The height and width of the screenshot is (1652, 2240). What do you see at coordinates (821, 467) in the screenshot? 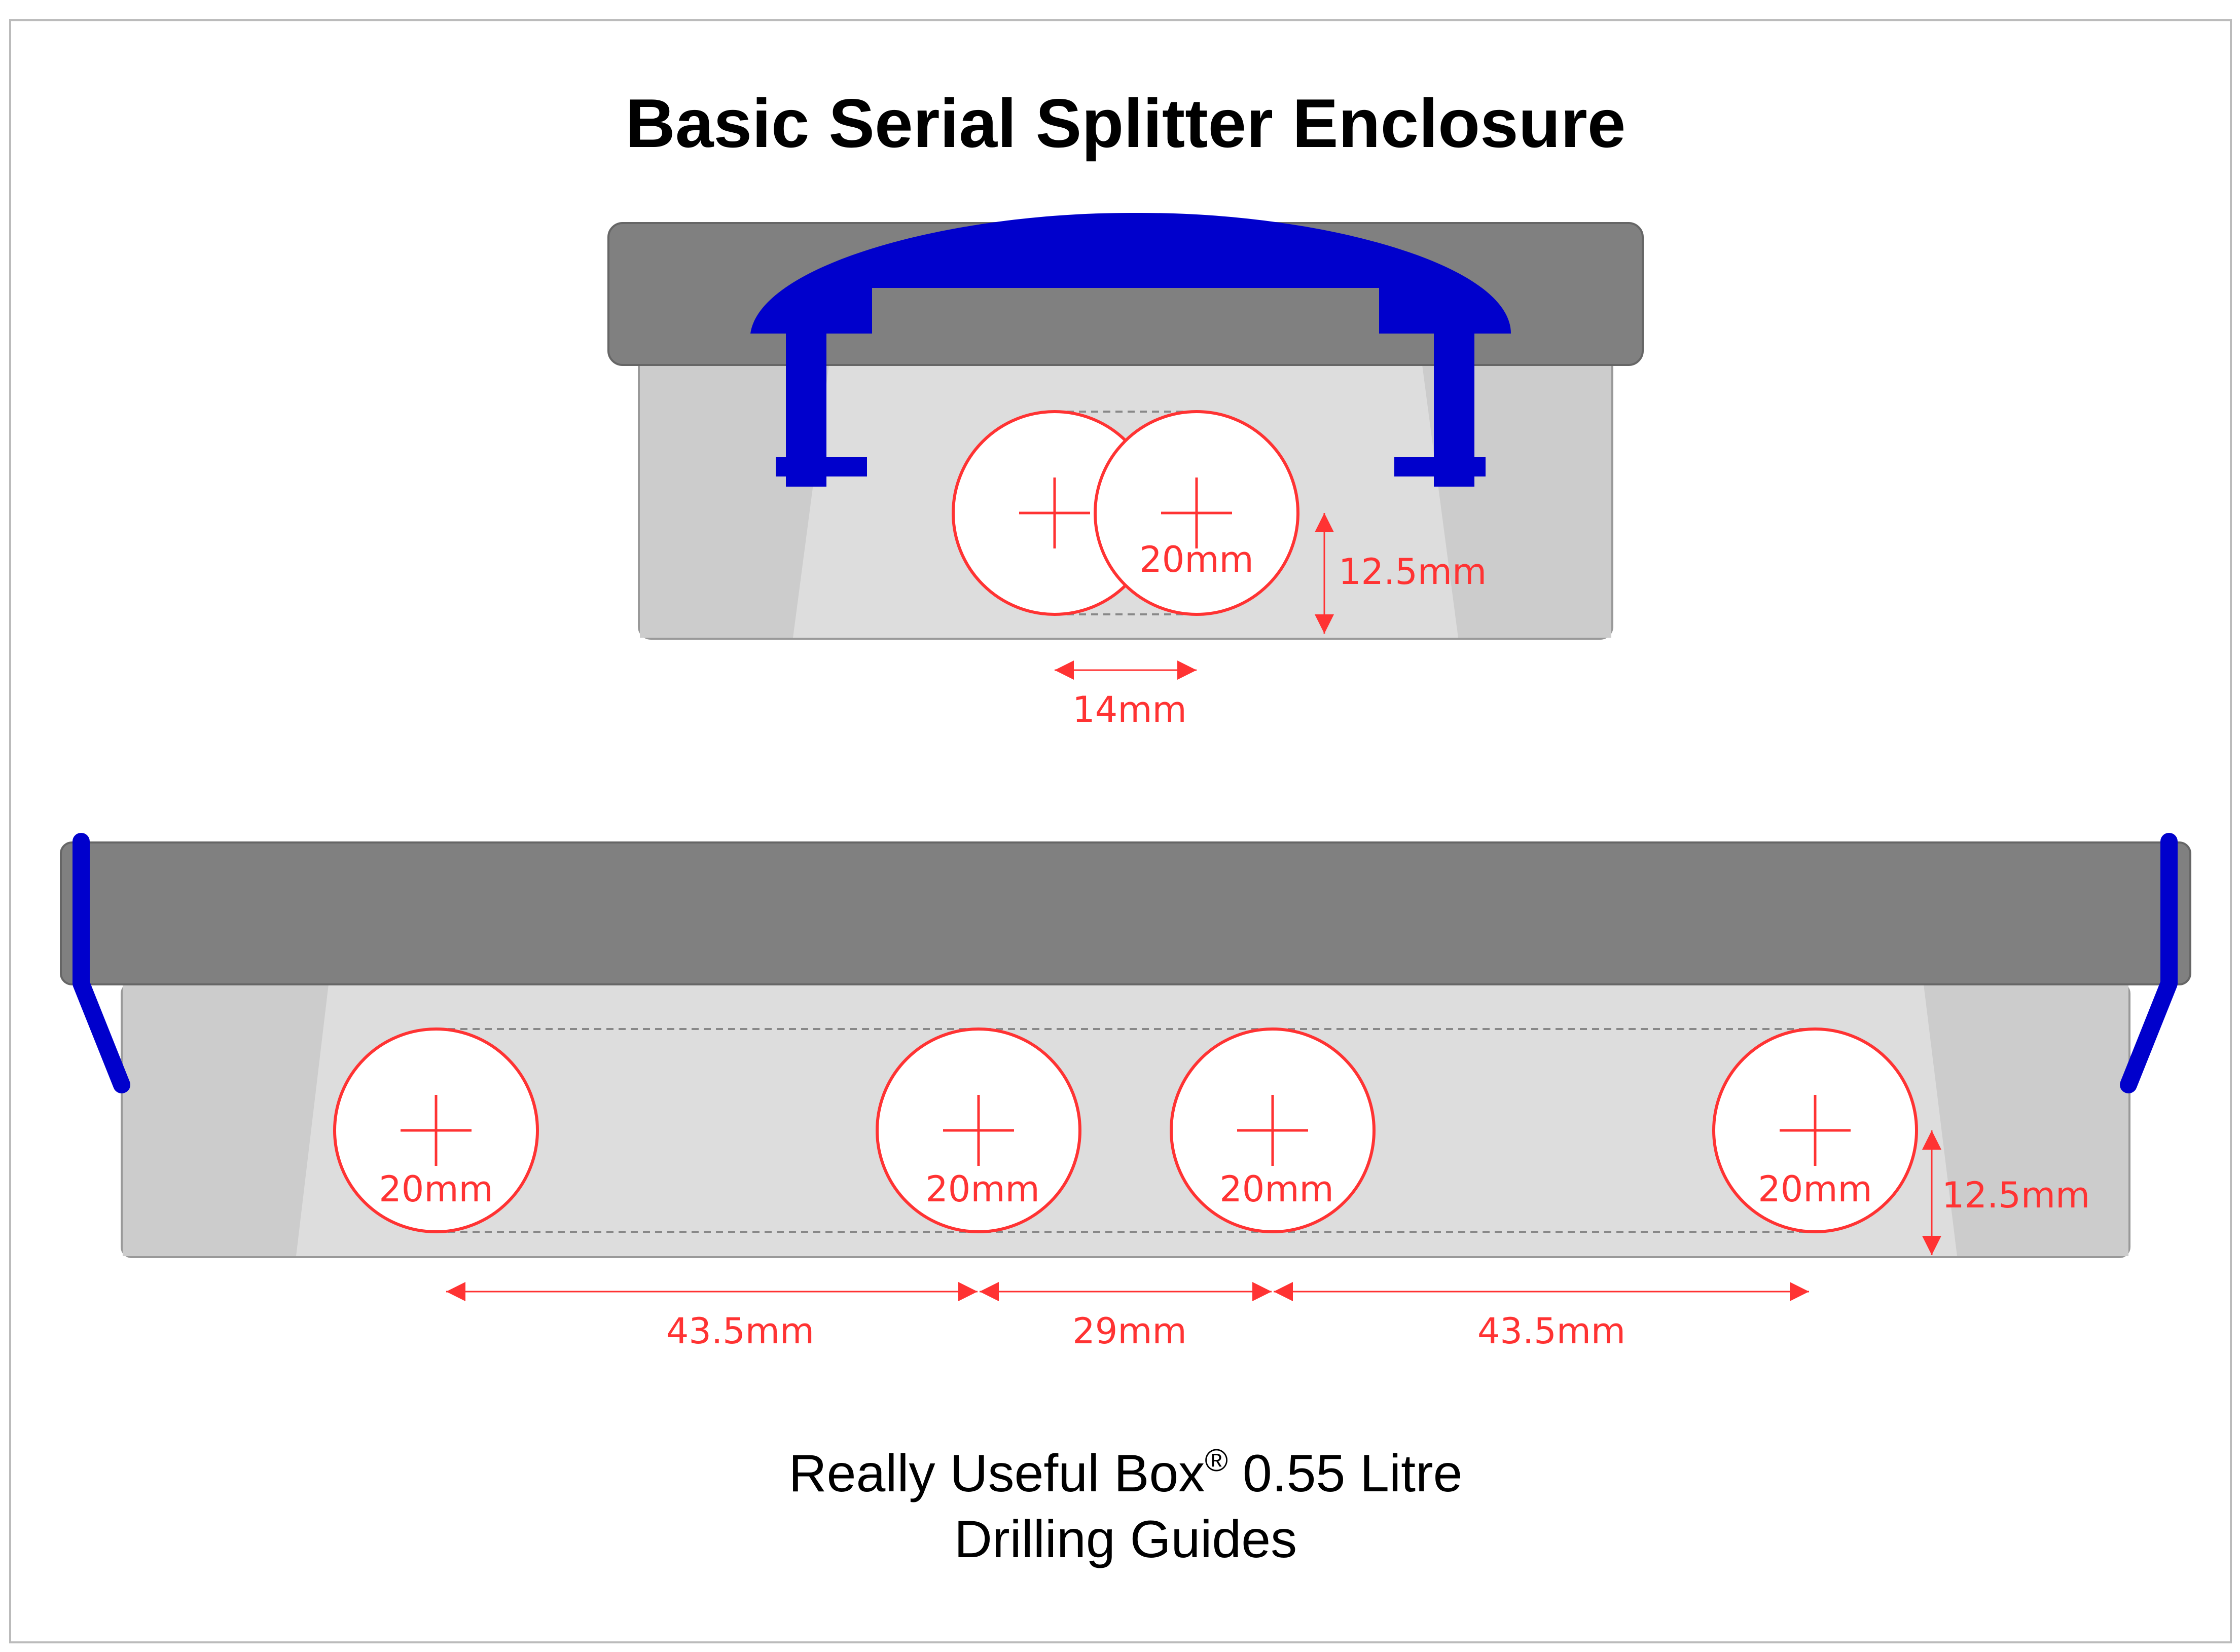
I see `end-view-clip-foot-left` at bounding box center [821, 467].